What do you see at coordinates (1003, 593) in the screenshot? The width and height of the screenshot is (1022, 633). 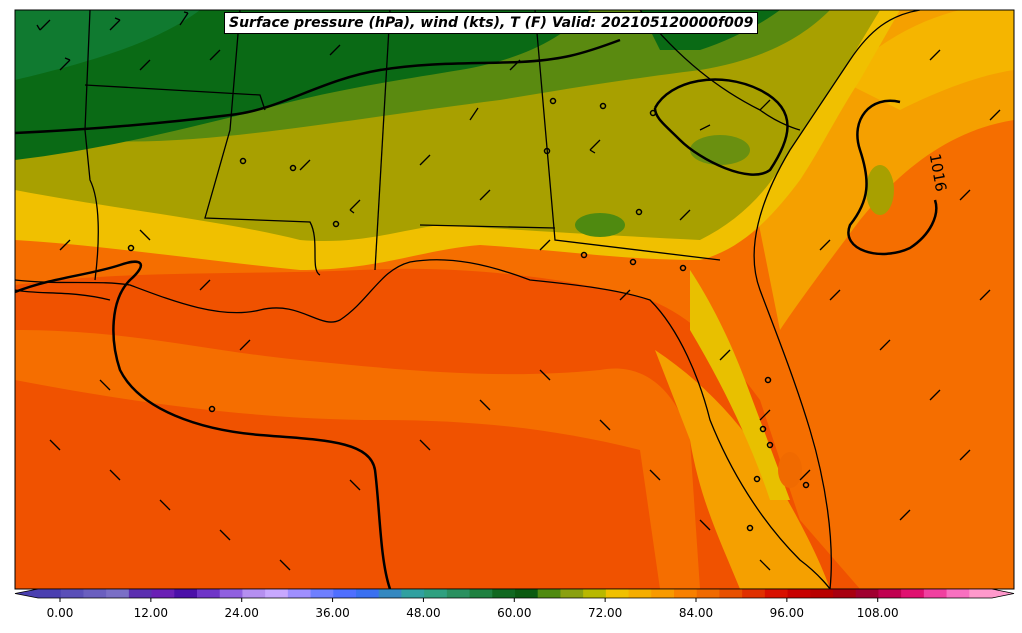 I see `colorbar-extend-high` at bounding box center [1003, 593].